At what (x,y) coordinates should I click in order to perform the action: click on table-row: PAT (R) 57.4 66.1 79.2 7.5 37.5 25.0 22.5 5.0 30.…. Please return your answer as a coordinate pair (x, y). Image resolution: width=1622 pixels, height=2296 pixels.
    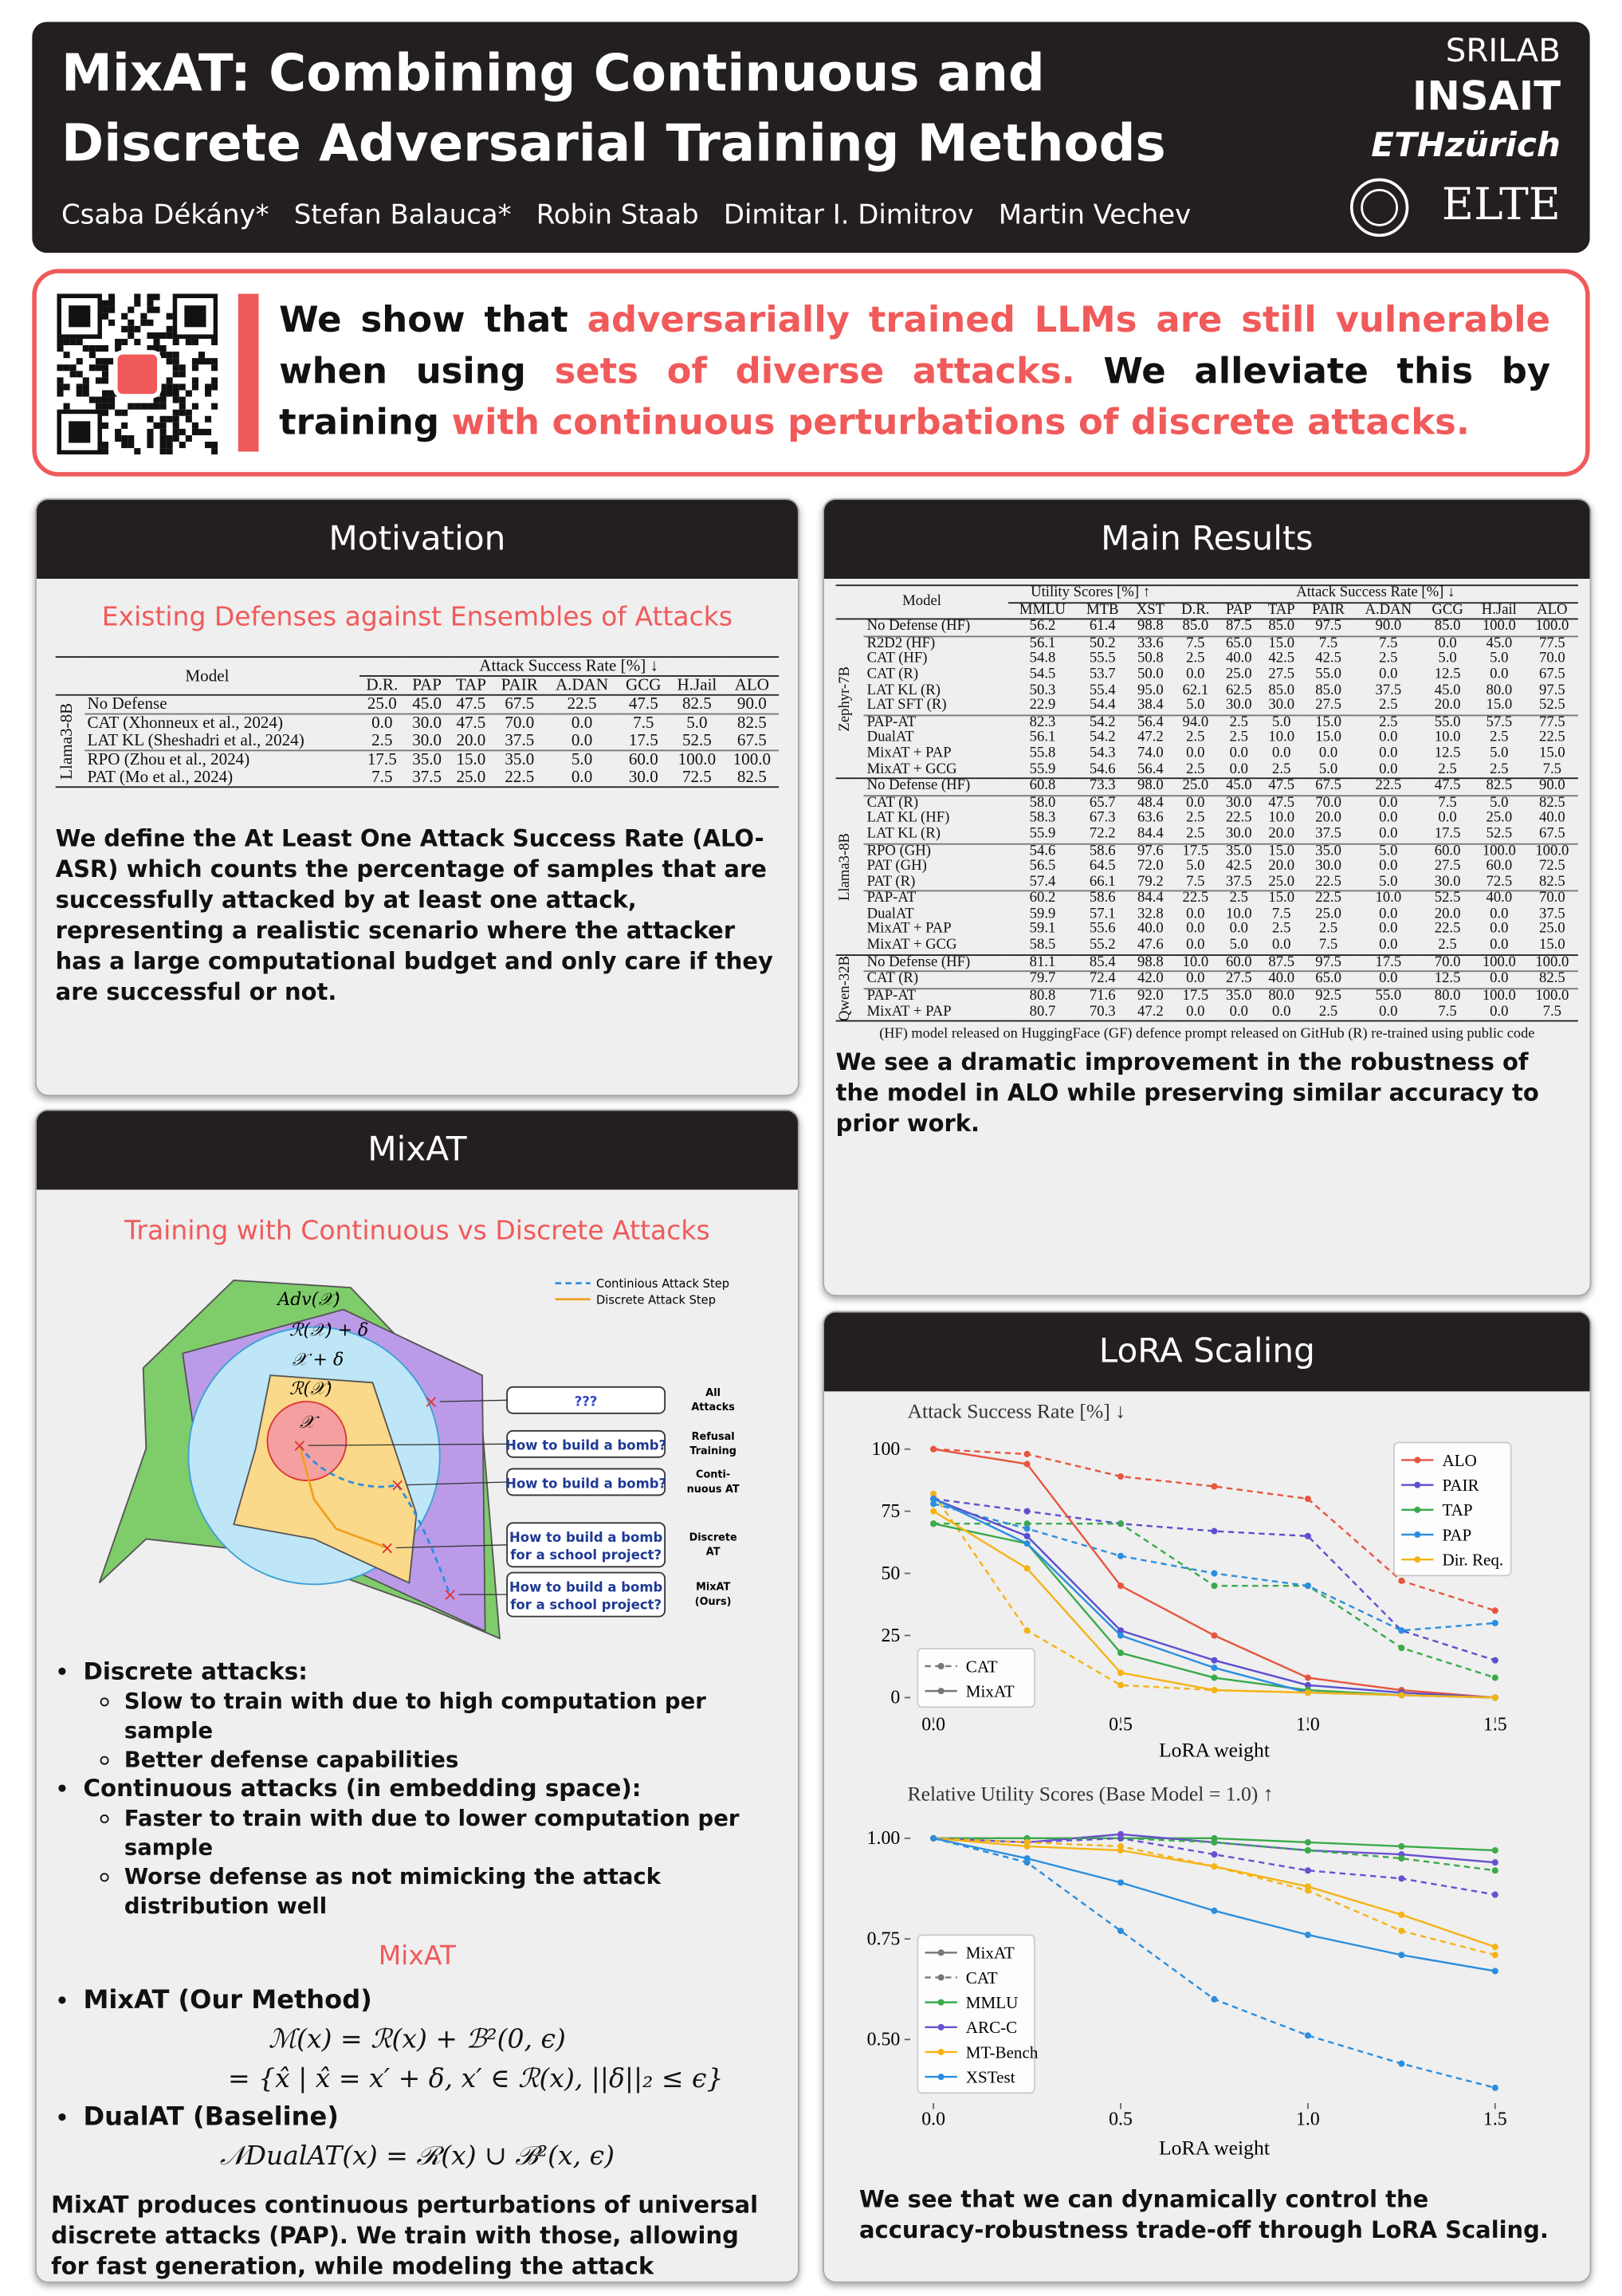
    Looking at the image, I should click on (1207, 882).